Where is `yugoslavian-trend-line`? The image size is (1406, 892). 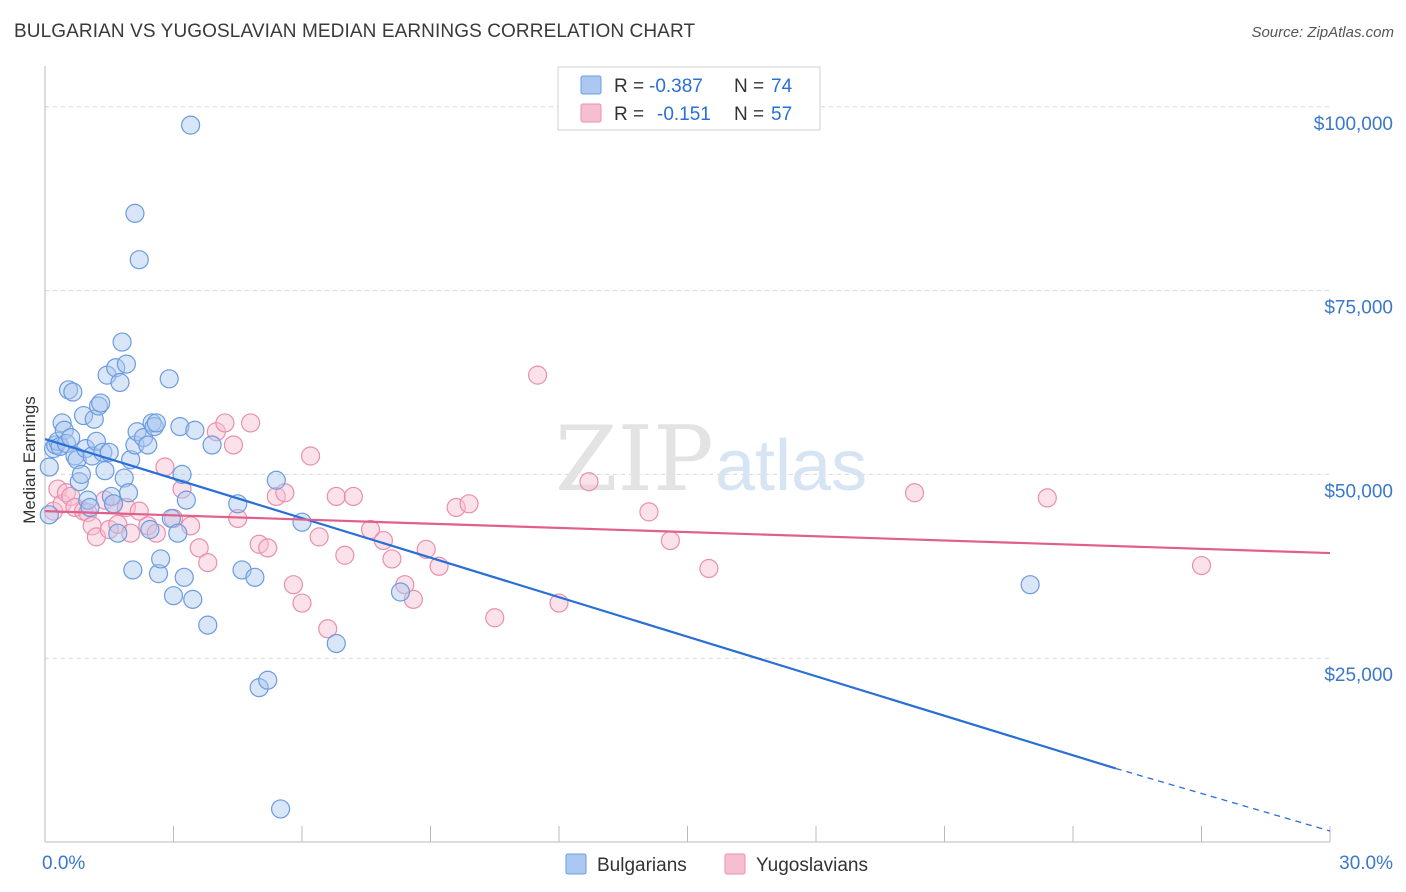
yugoslavian-trend-line is located at coordinates (687, 532).